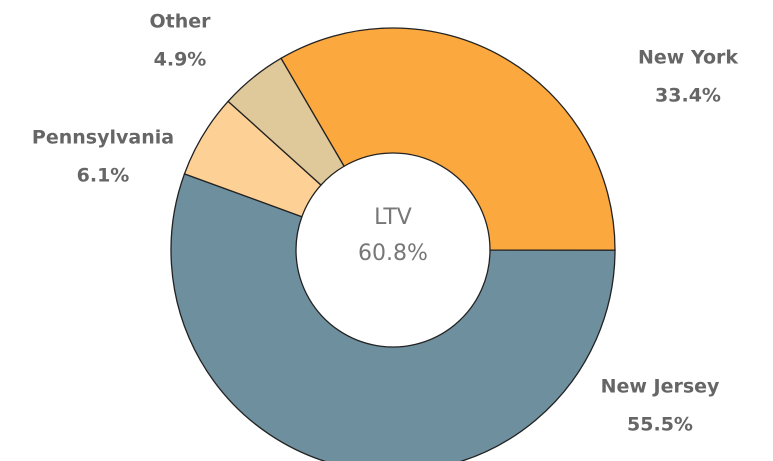 This screenshot has width=773, height=461. What do you see at coordinates (286, 121) in the screenshot?
I see `donut-slice` at bounding box center [286, 121].